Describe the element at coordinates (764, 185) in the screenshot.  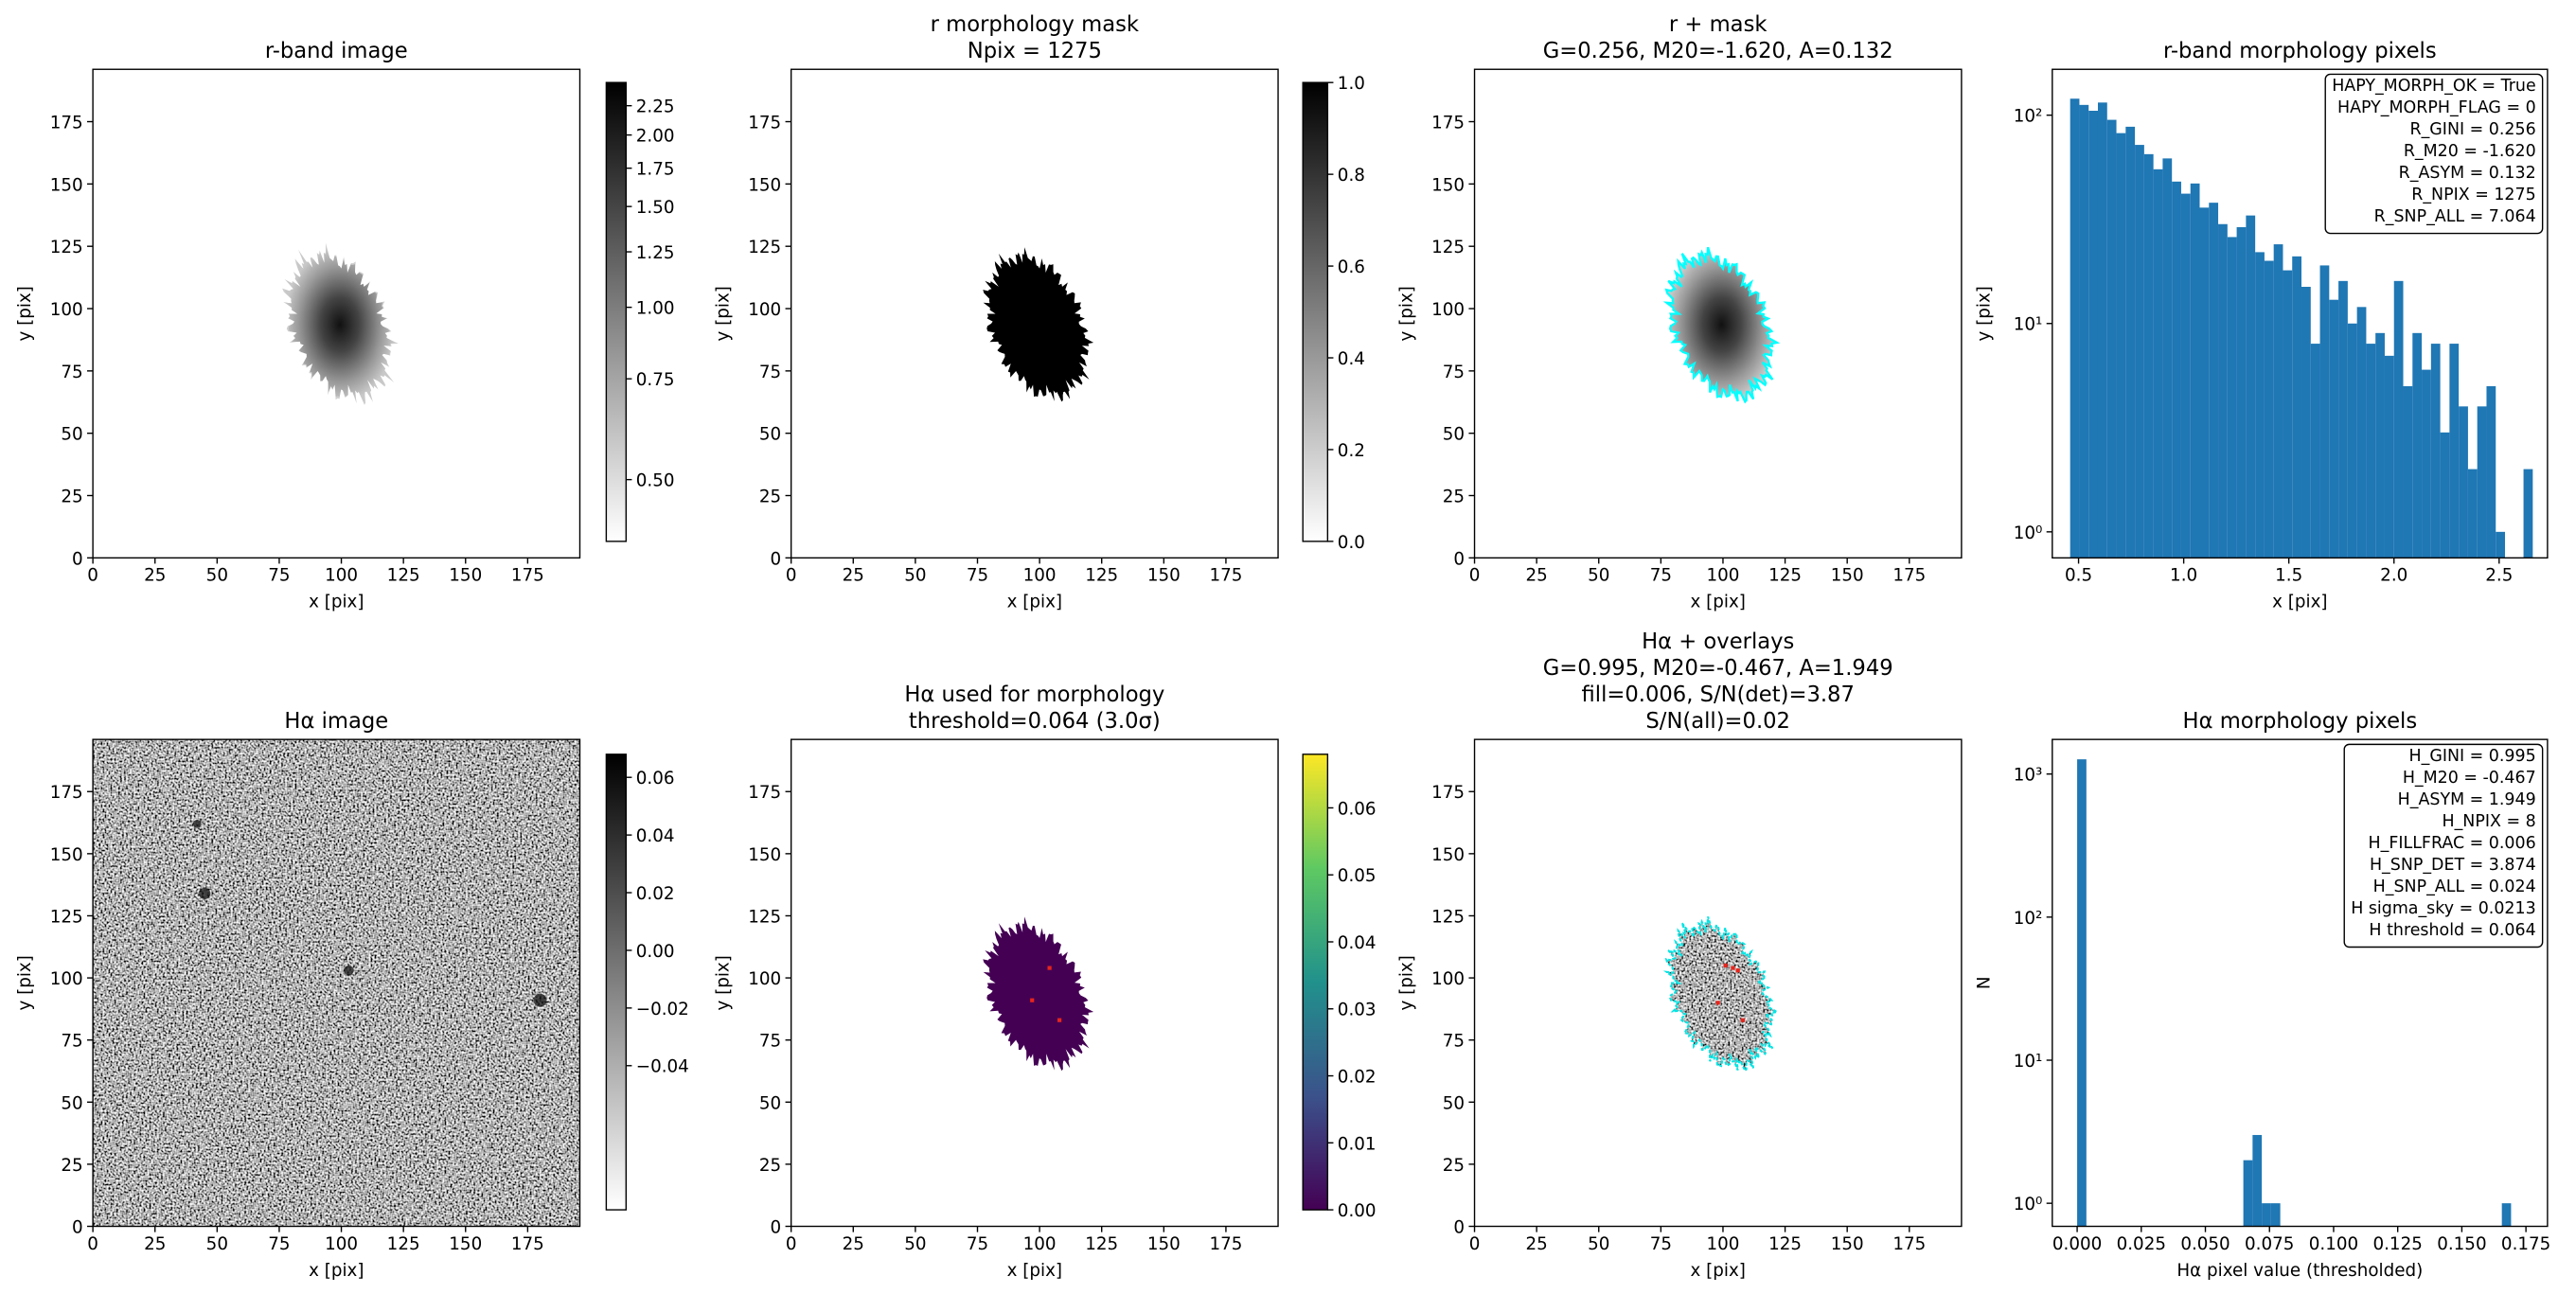
I see `y-tick-label: 150` at that location.